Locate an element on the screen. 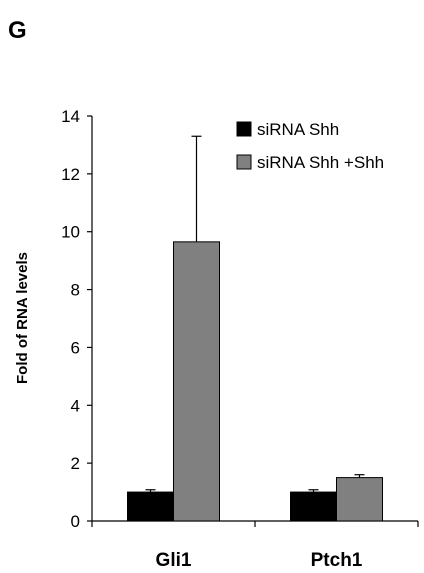  legend-swatch-siRNA-Shh-plus-Shh is located at coordinates (244, 162).